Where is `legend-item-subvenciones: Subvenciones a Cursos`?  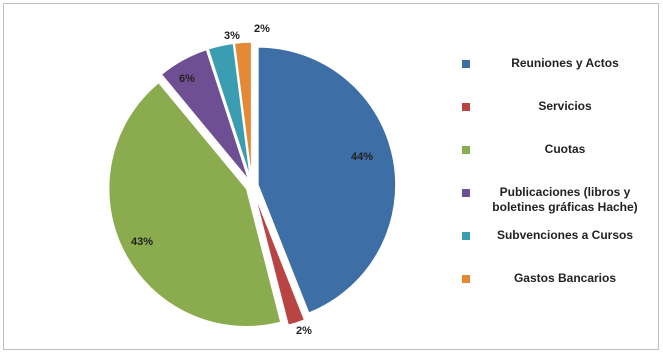
legend-item-subvenciones: Subvenciones a Cursos is located at coordinates (562, 235).